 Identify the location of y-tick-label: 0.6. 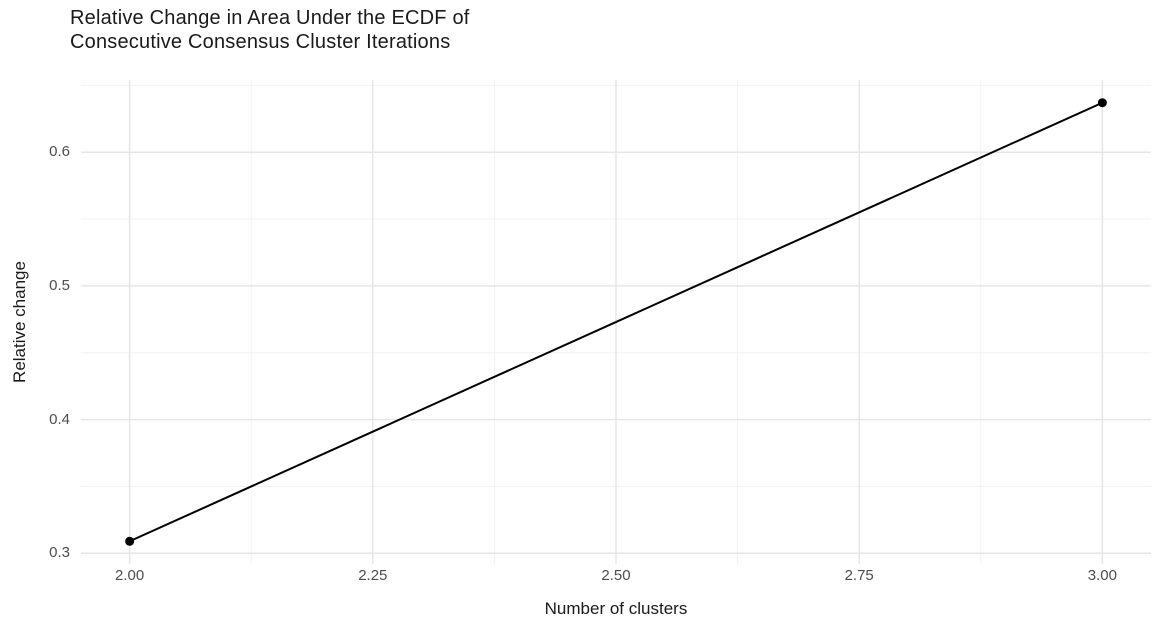
(59, 152).